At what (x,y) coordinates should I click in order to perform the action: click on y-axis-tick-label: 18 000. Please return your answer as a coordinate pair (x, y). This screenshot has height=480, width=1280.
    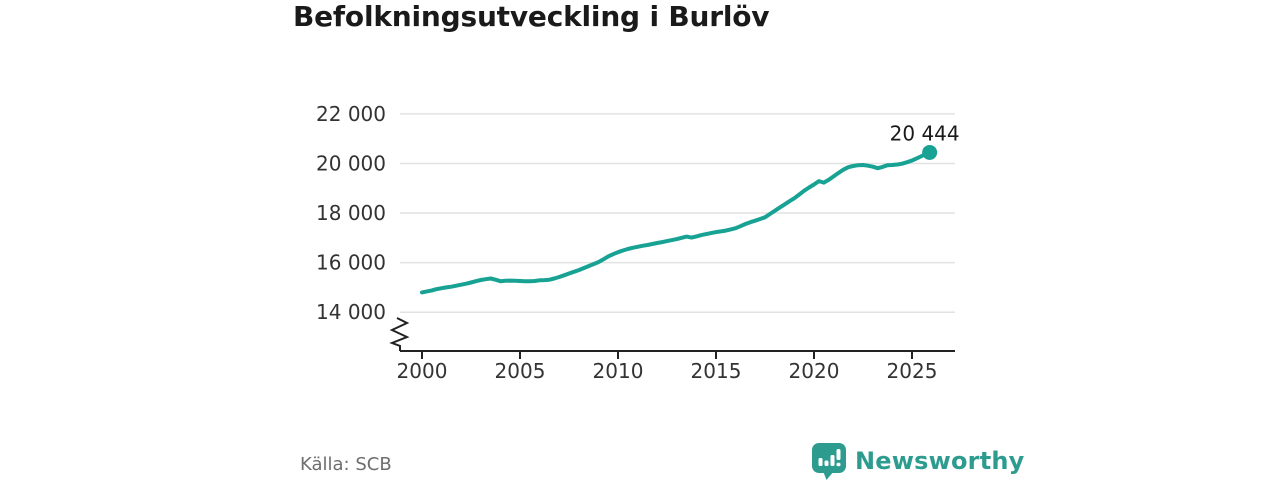
    Looking at the image, I should click on (351, 213).